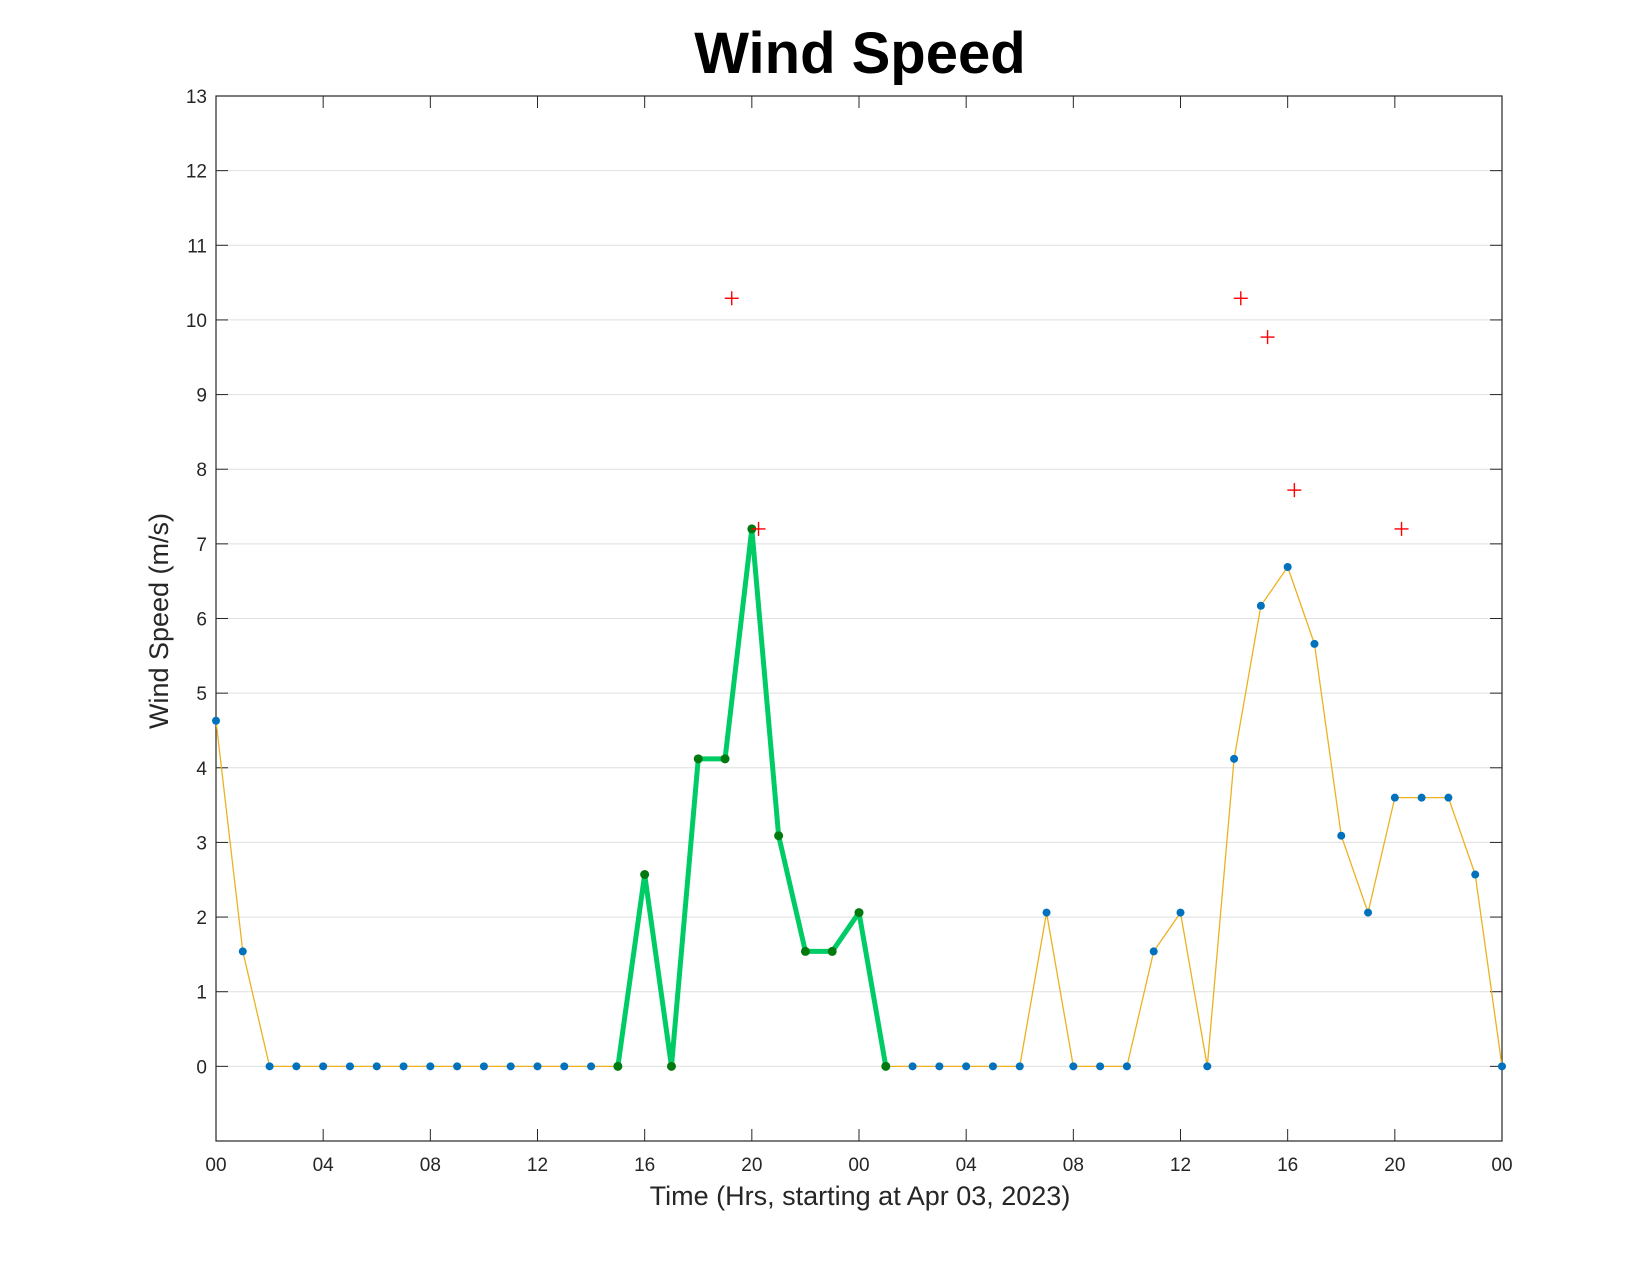 The height and width of the screenshot is (1280, 1650). I want to click on y-tick-label: 10, so click(196, 321).